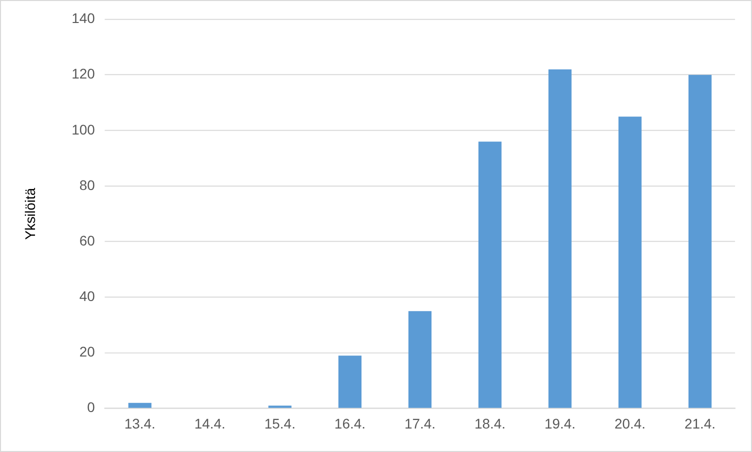  Describe the element at coordinates (87, 352) in the screenshot. I see `y-tick-label: 20` at that location.